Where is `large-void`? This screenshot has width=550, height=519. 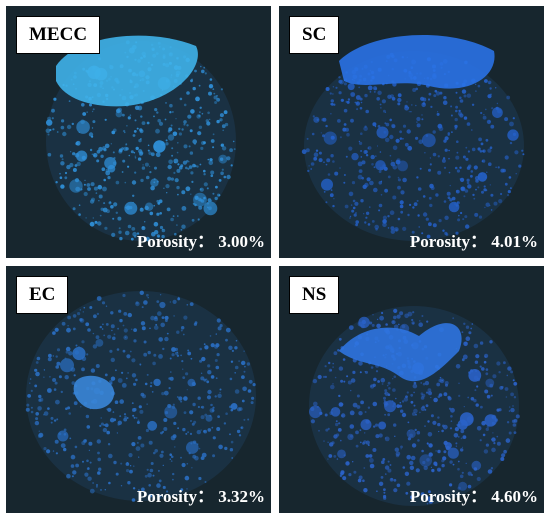
large-void is located at coordinates (400, 352).